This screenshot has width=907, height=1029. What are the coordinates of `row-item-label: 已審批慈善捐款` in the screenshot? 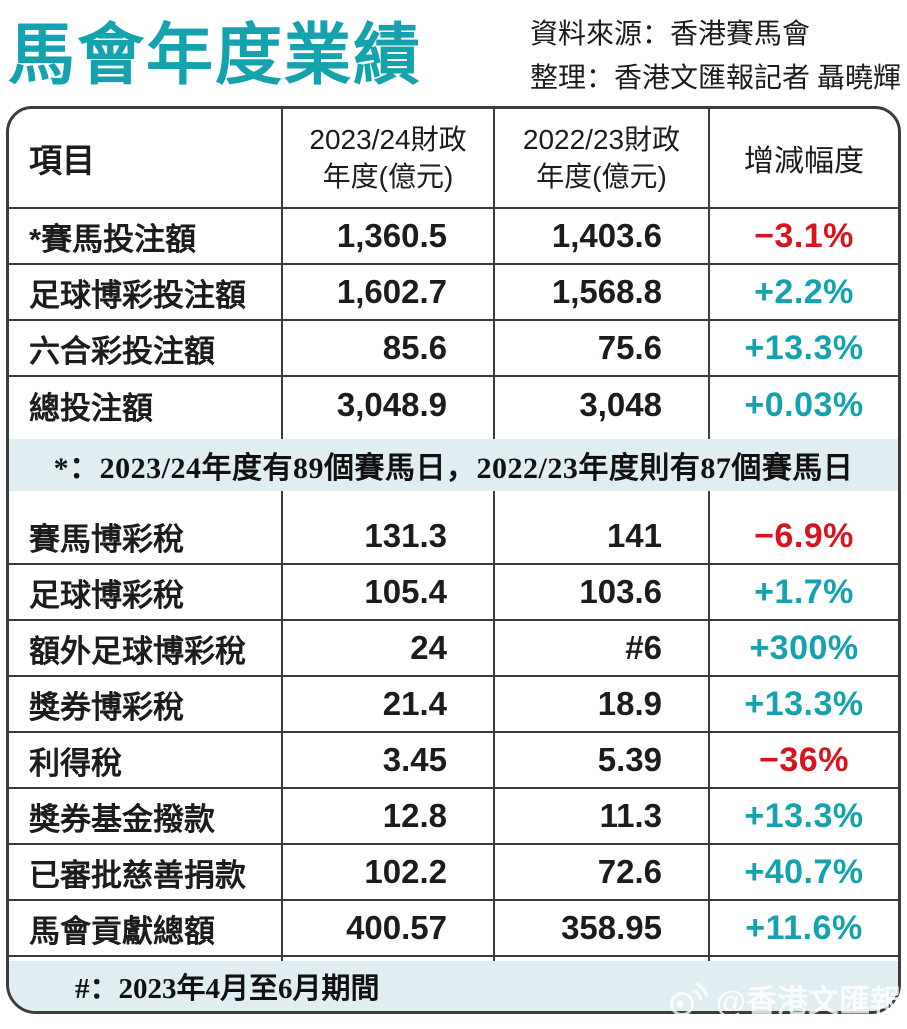 It's located at (146, 872).